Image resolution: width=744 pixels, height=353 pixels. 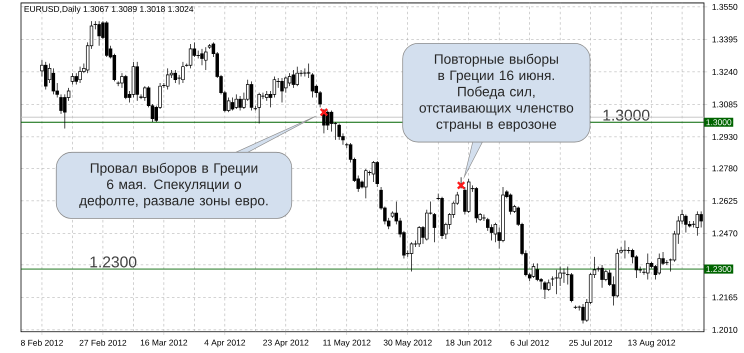 What do you see at coordinates (725, 137) in the screenshot?
I see `y-tick-label: 1.2930` at bounding box center [725, 137].